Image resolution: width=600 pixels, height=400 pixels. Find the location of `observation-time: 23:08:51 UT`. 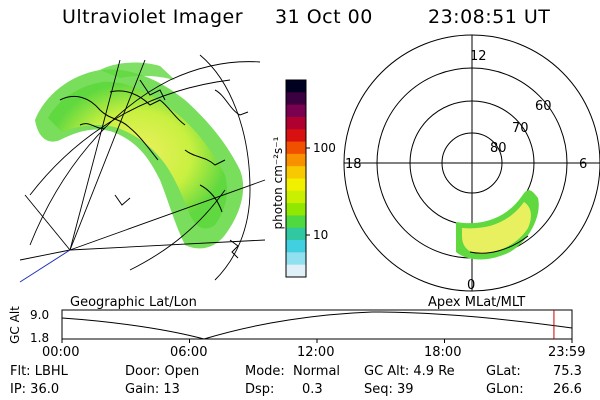

observation-time: 23:08:51 UT is located at coordinates (489, 17).